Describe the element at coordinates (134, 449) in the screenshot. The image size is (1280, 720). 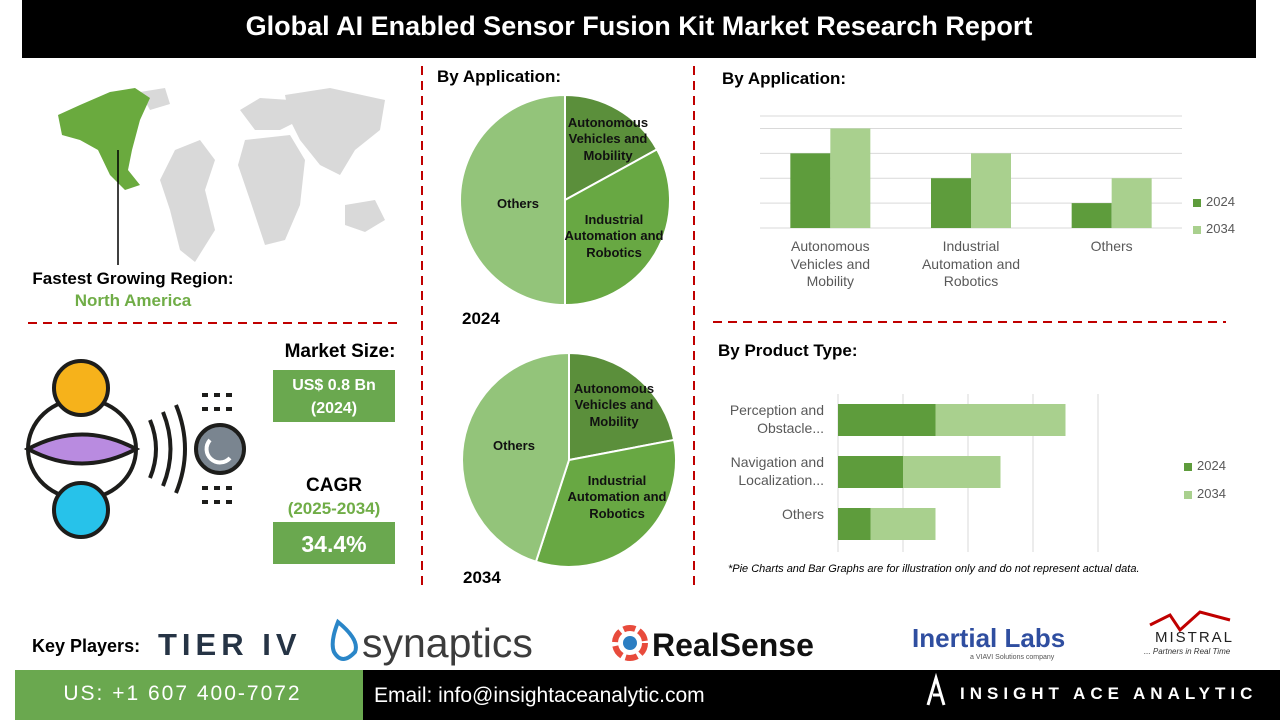
I see `sensor-icon` at that location.